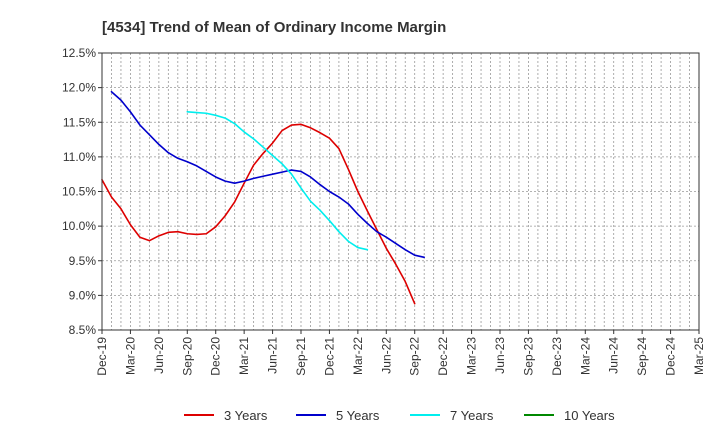 Image resolution: width=720 pixels, height=440 pixels. I want to click on x-tick-label: Mar-21, so click(244, 356).